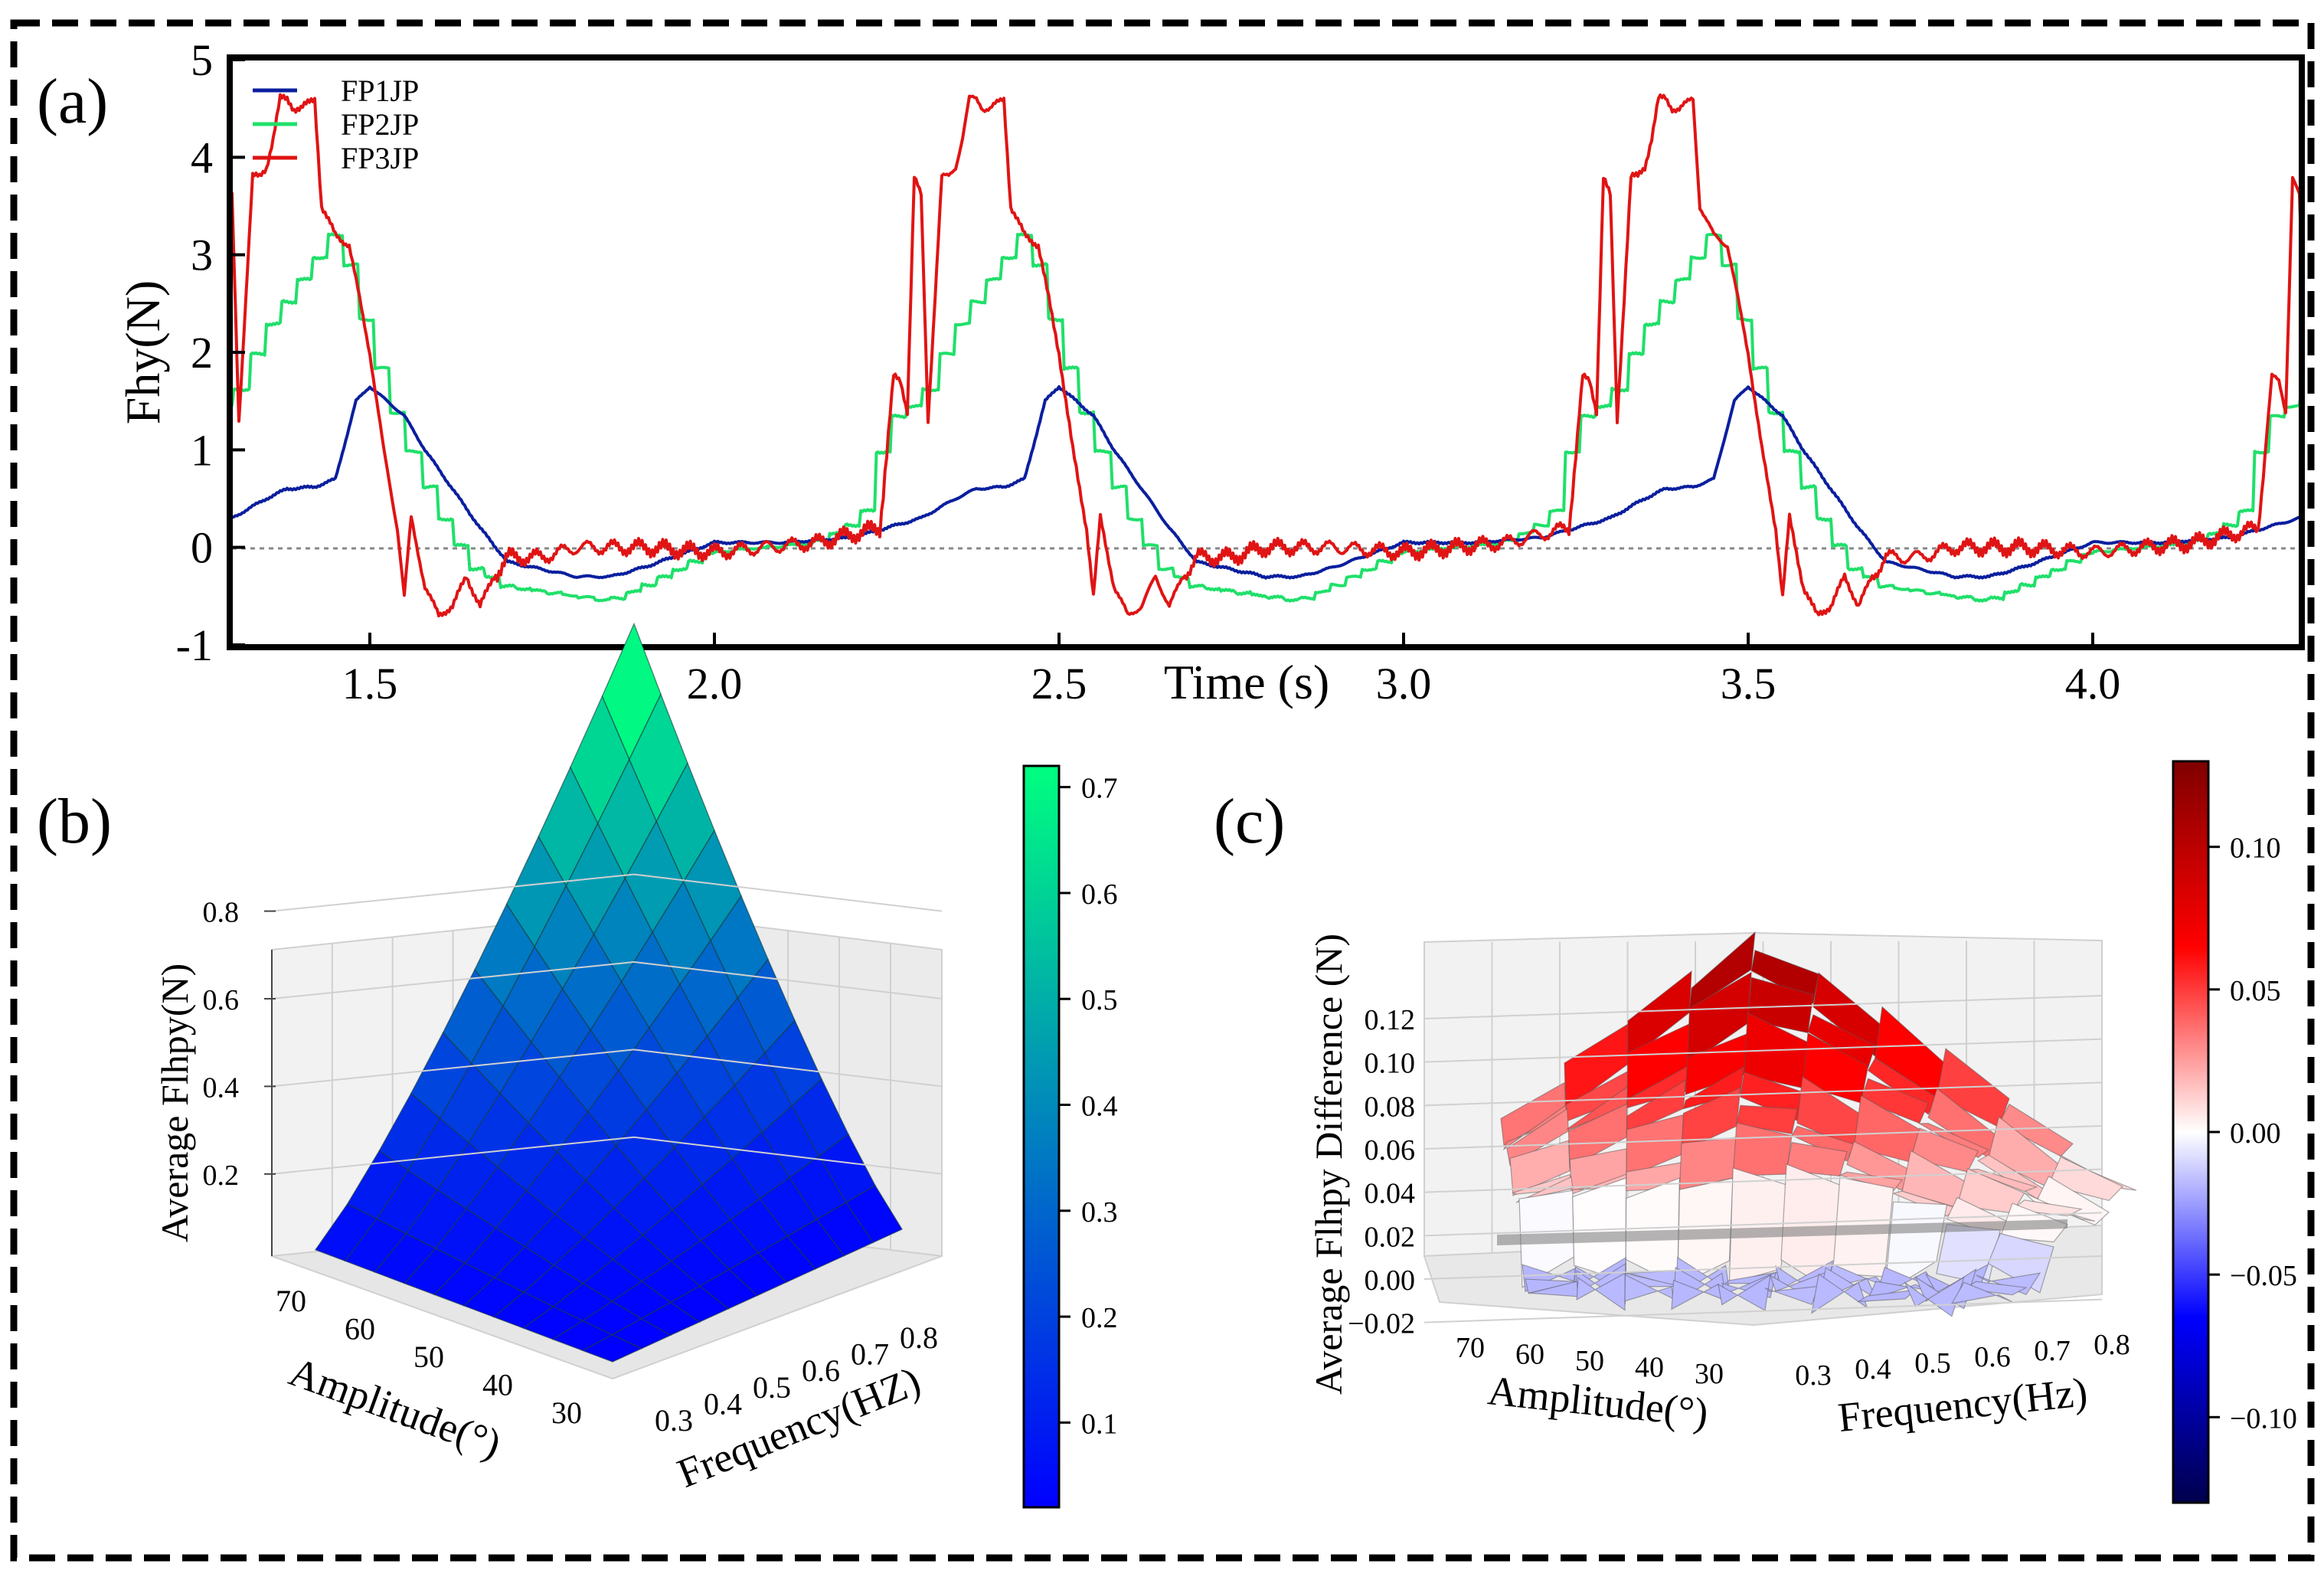 This screenshot has height=1577, width=2324. What do you see at coordinates (222, 1176) in the screenshot?
I see `z-tick-label-b: 0.2` at bounding box center [222, 1176].